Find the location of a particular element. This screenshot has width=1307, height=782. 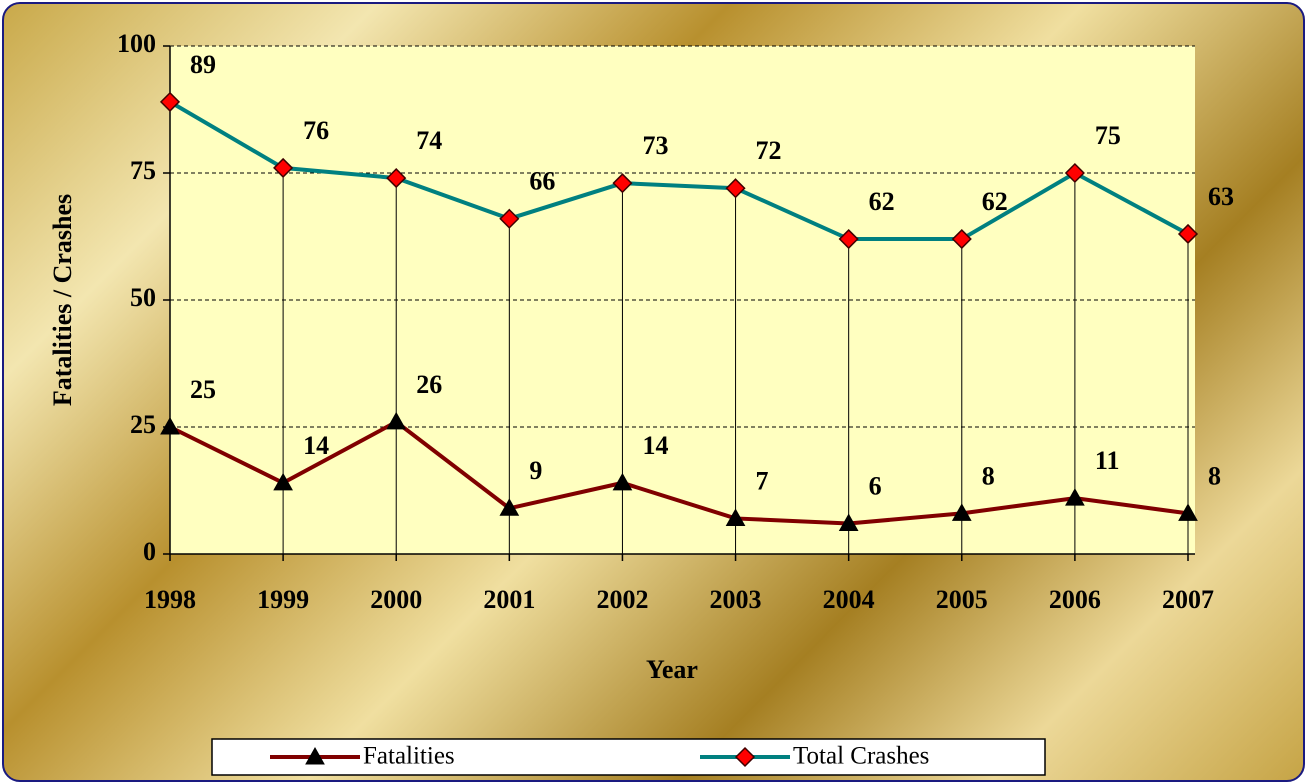

data-label: 7 is located at coordinates (762, 480).